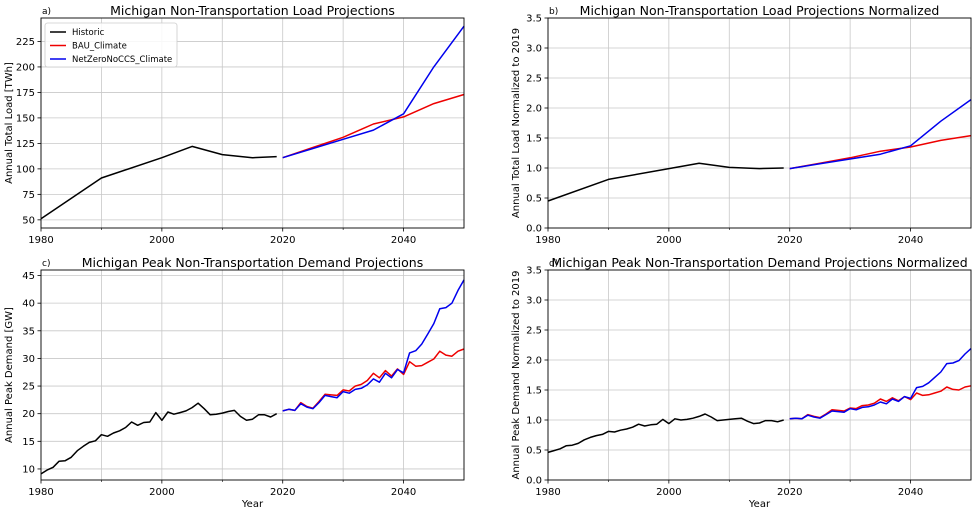  Describe the element at coordinates (46, 264) in the screenshot. I see `panel-label: c)` at that location.